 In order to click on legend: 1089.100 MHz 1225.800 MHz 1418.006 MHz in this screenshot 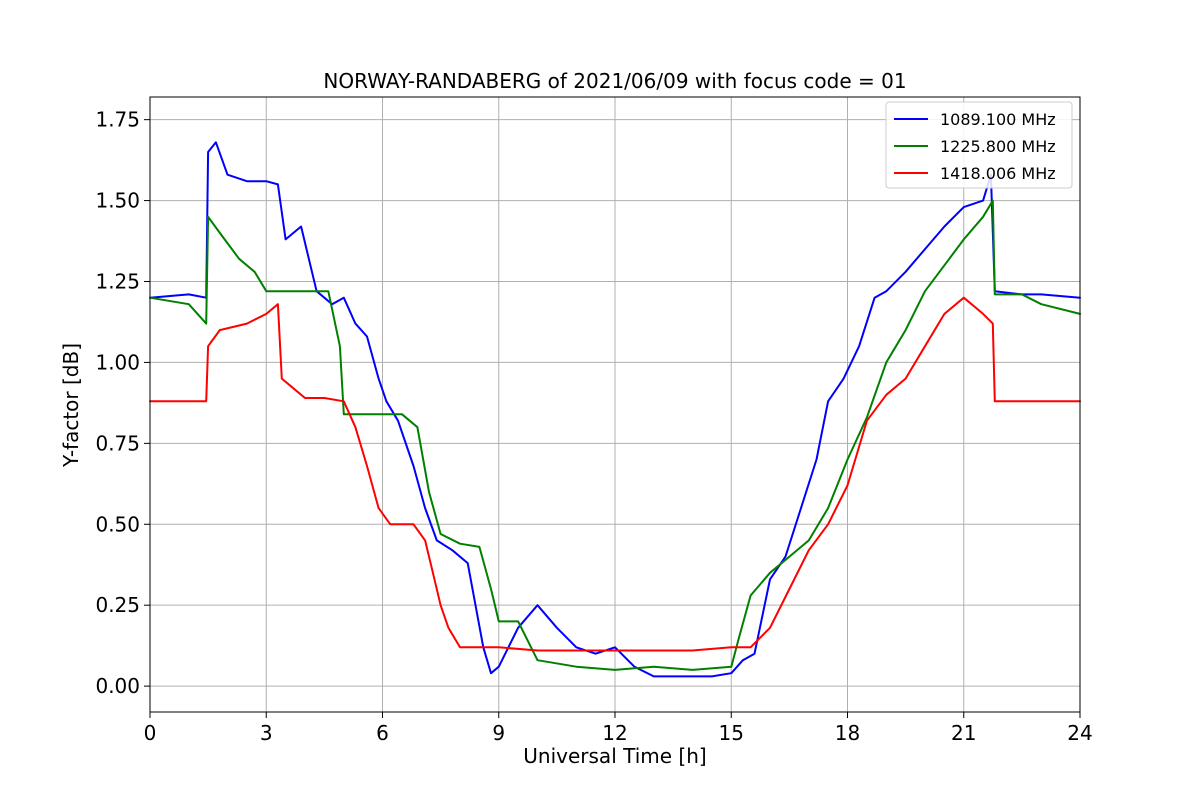, I will do `click(979, 145)`.